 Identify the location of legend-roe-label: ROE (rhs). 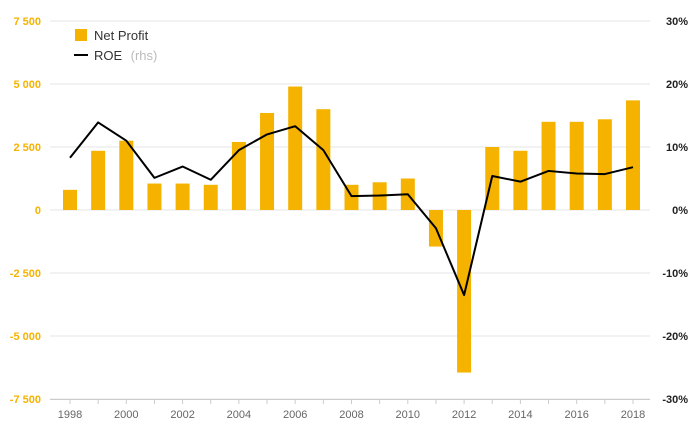
(125, 55).